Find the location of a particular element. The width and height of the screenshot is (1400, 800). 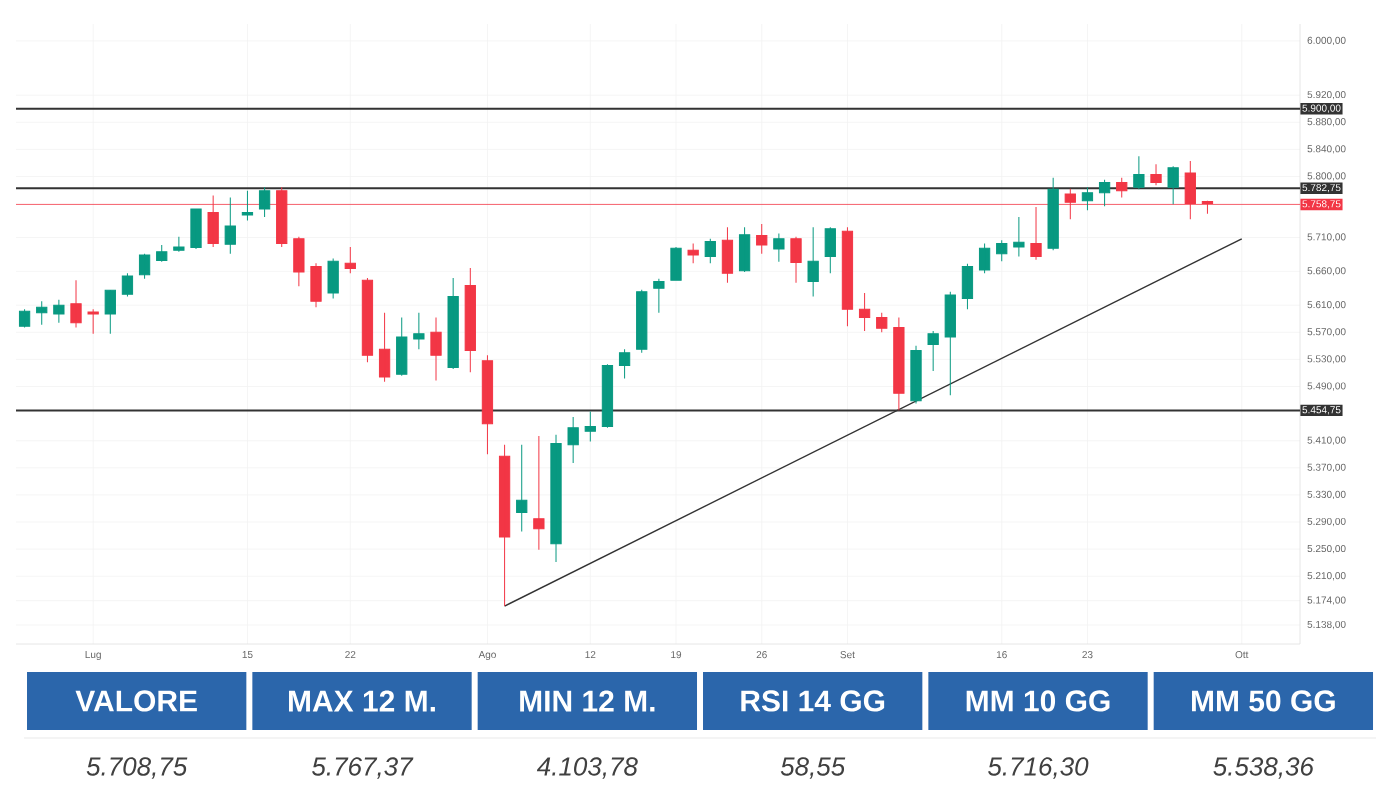

category-label: MM 10 GG is located at coordinates (1038, 701).